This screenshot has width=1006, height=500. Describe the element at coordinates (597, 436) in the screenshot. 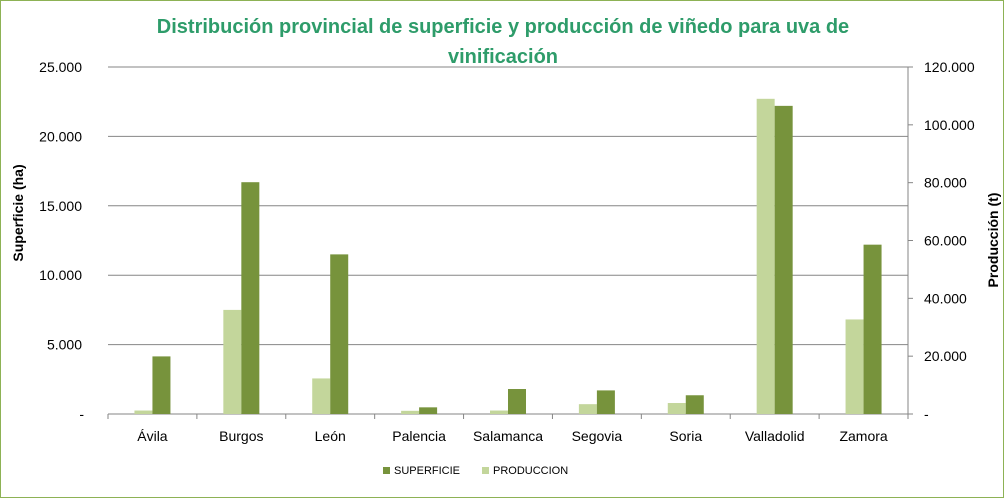

I see `x-tick-label: Segovia` at that location.